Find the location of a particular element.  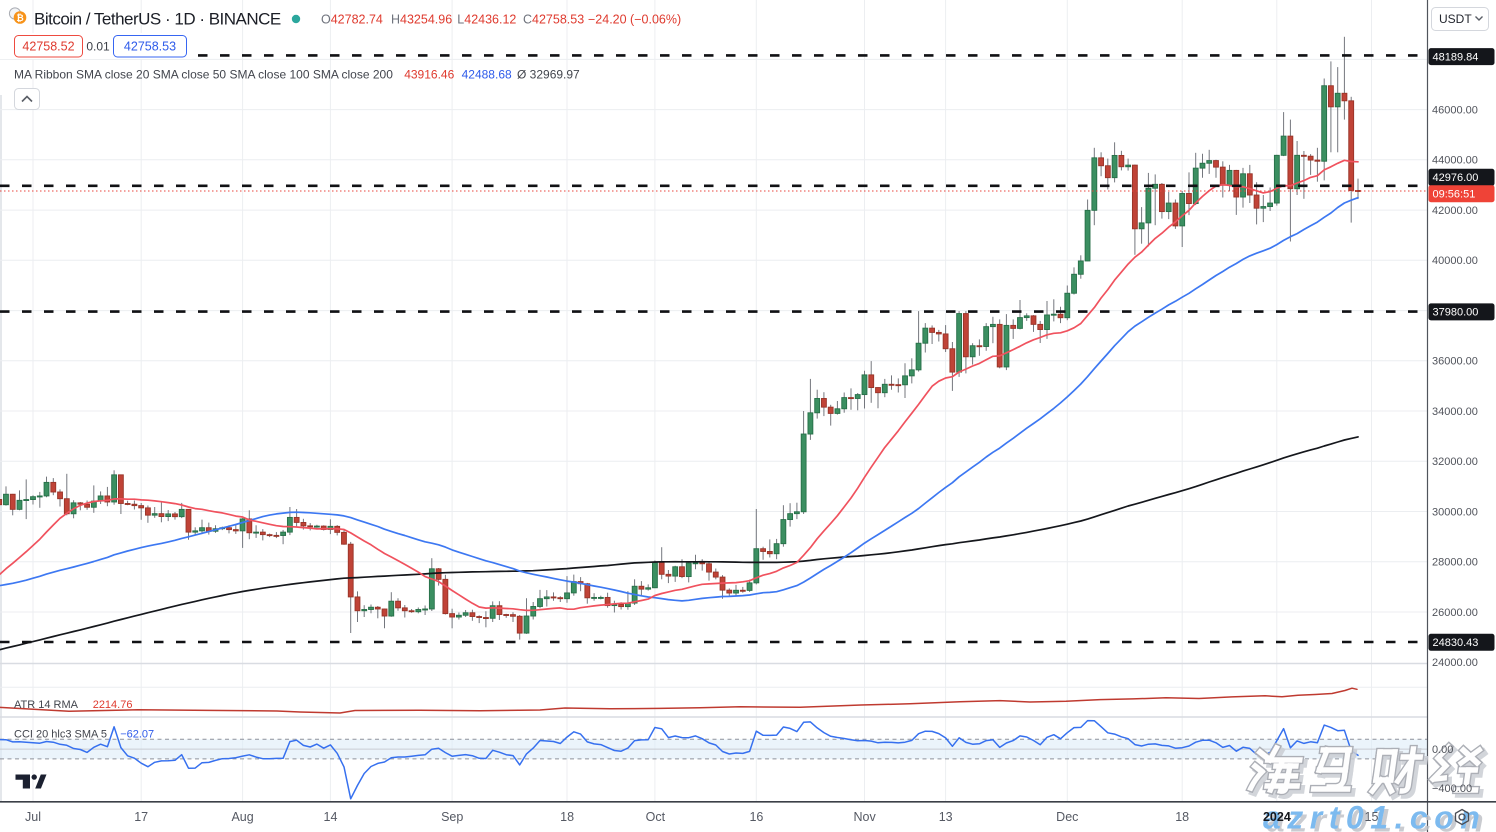

svg-text: 46000.00 is located at coordinates (1455, 111).